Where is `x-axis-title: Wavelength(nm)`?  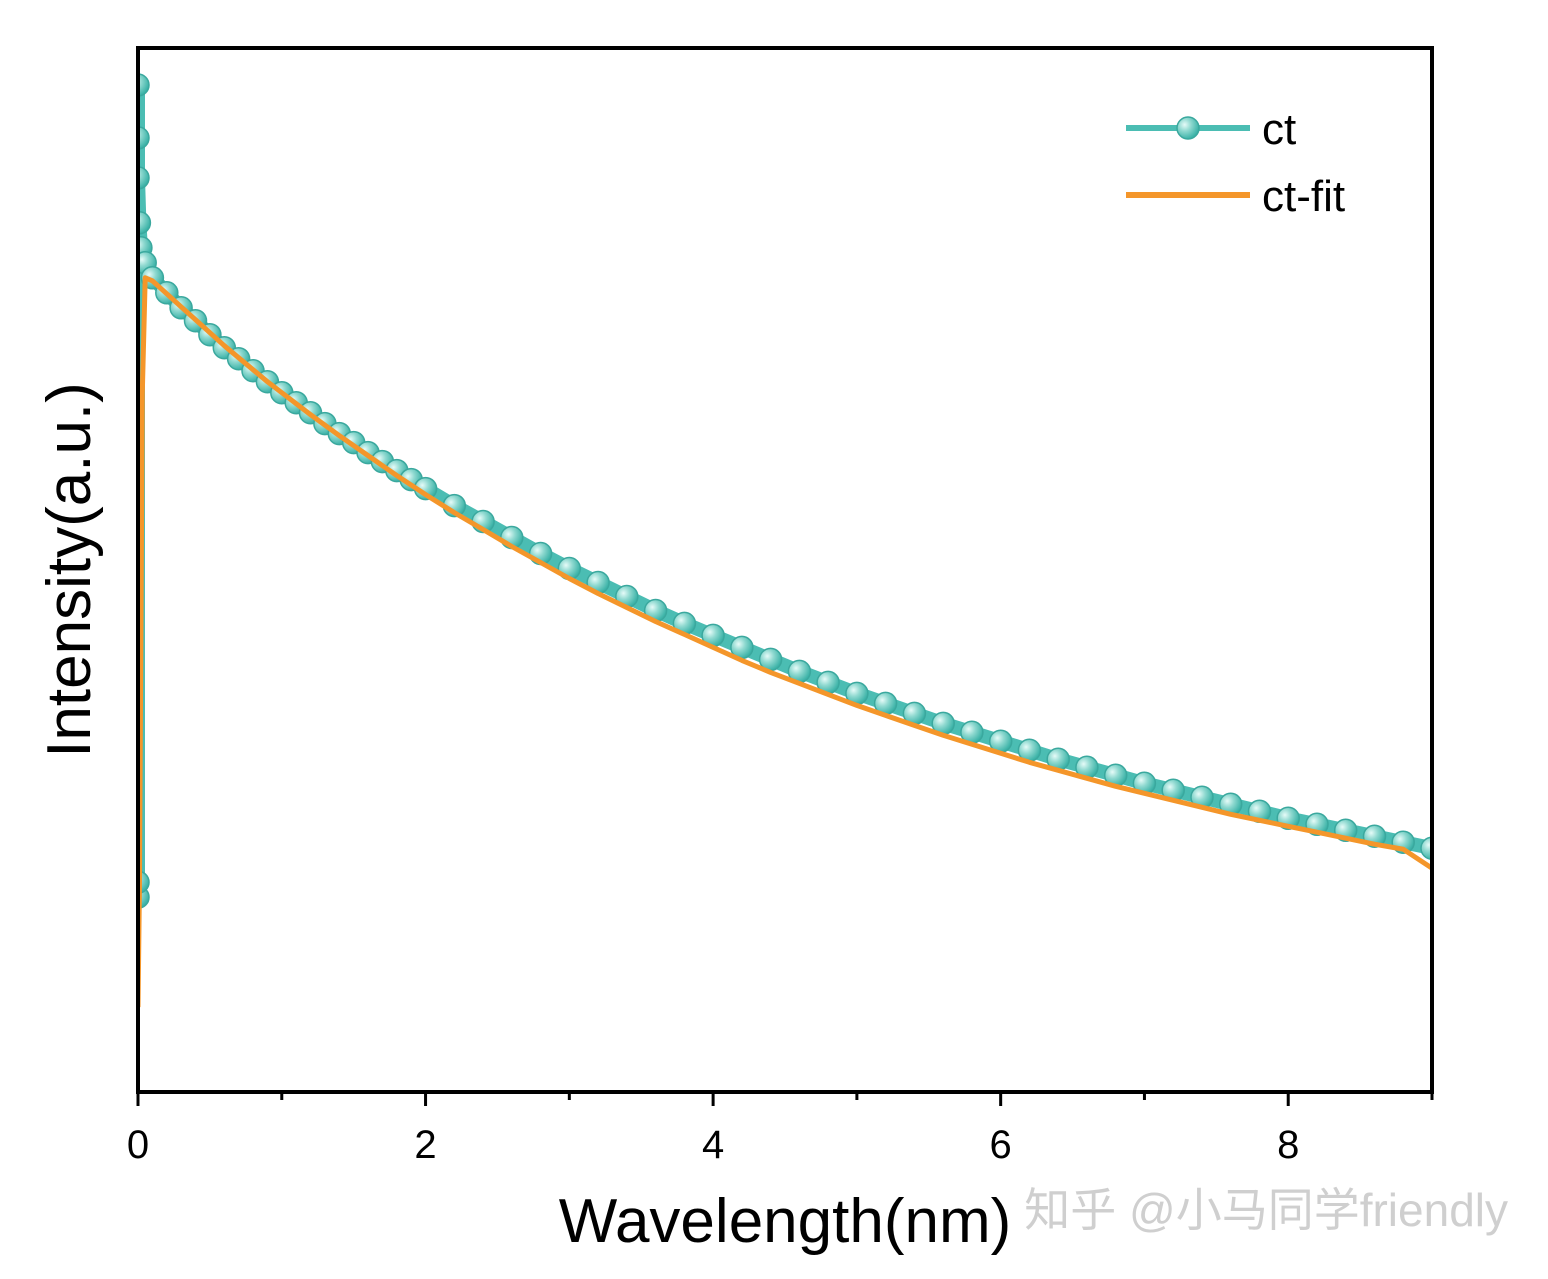 x-axis-title: Wavelength(nm) is located at coordinates (785, 1221).